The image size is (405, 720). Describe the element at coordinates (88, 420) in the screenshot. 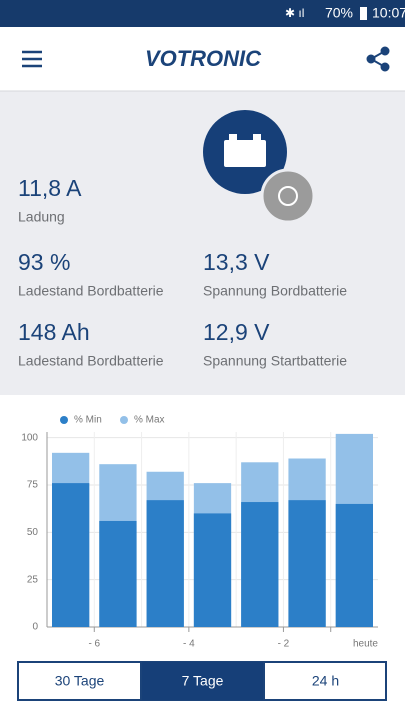

I see `legend-label: % Min` at that location.